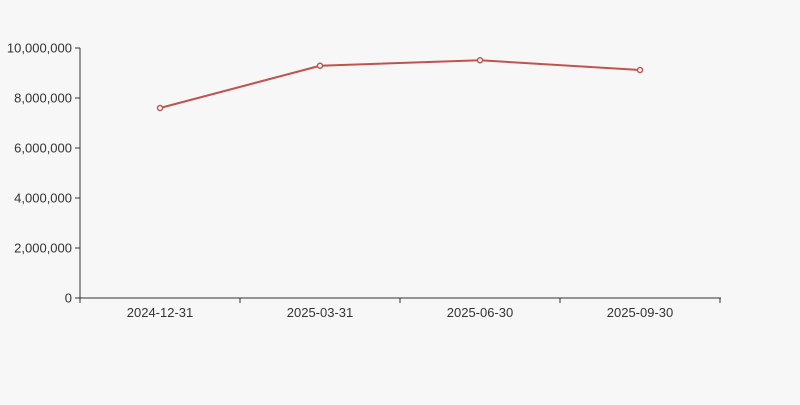 The image size is (800, 405). What do you see at coordinates (320, 312) in the screenshot?
I see `x-axis-tick-label: 2025-03-31` at bounding box center [320, 312].